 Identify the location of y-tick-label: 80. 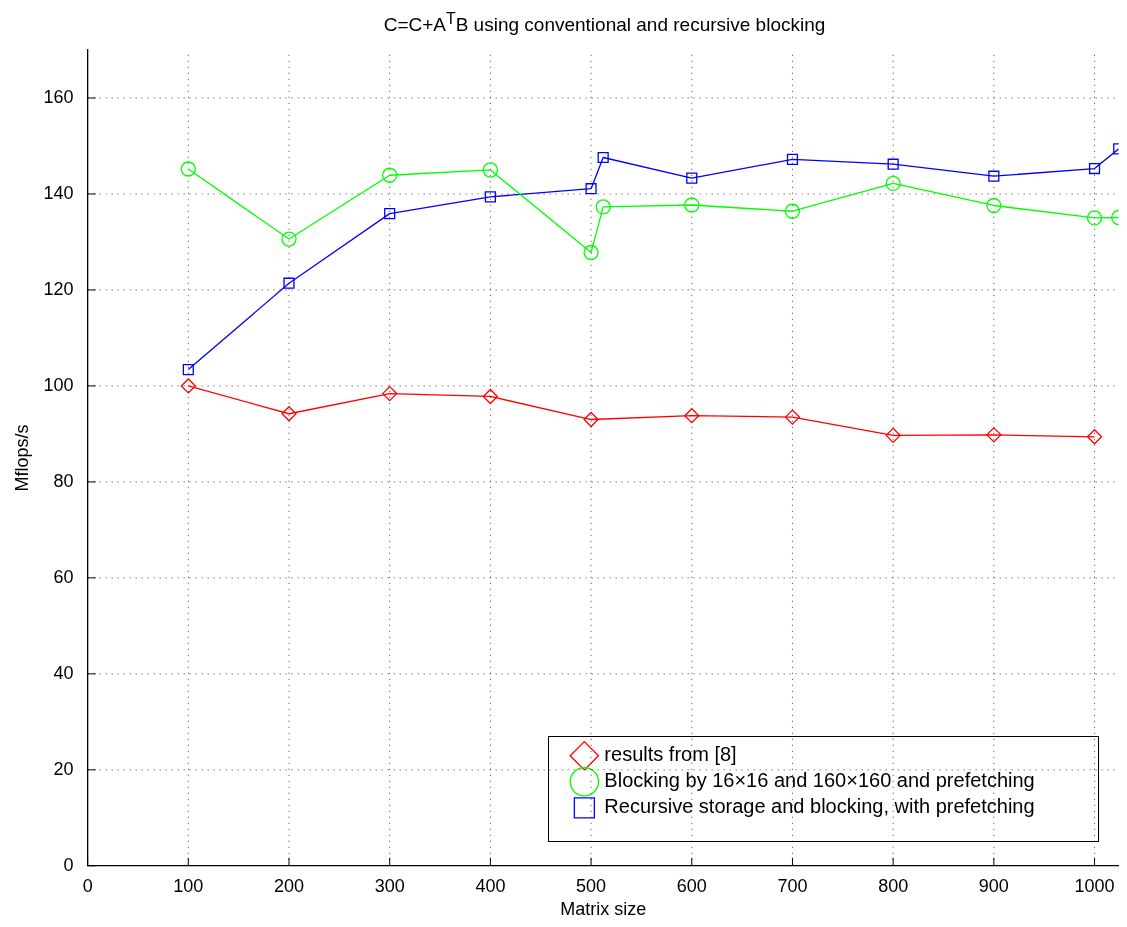
(63, 480).